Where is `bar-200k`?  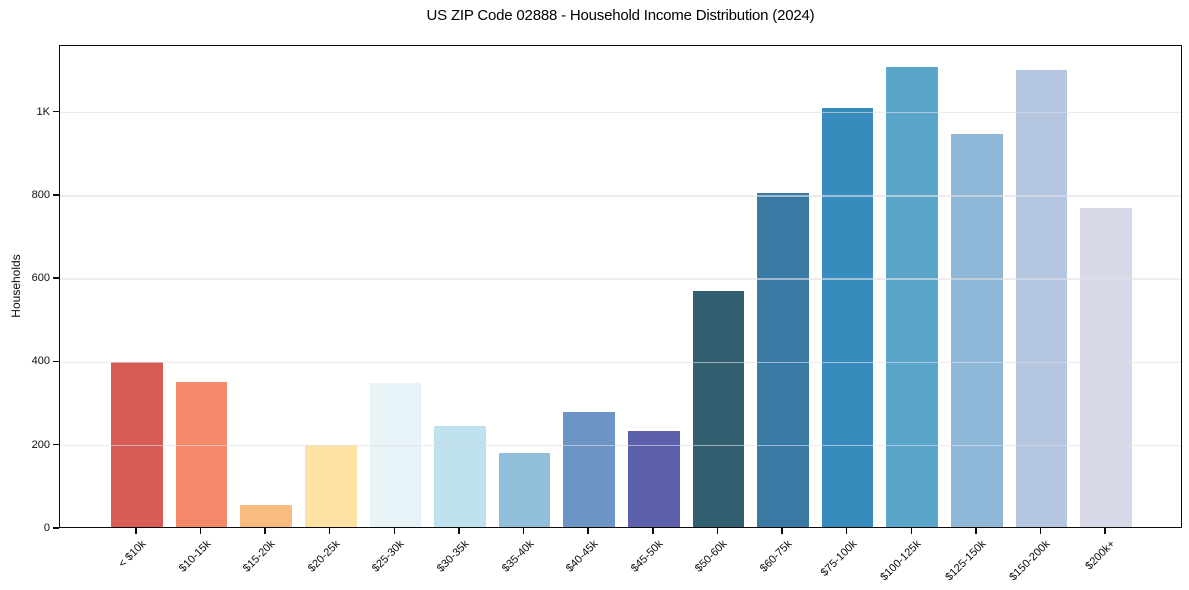
bar-200k is located at coordinates (1106, 367).